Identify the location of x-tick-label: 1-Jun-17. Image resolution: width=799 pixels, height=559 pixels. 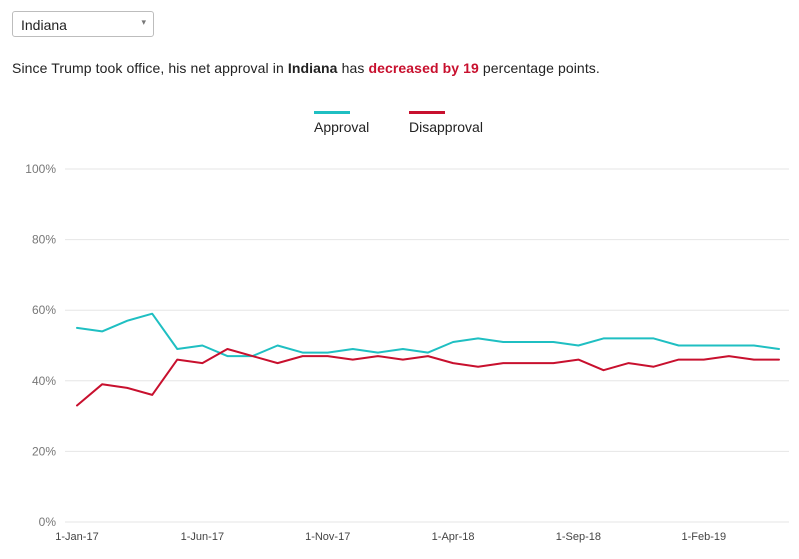
(202, 537).